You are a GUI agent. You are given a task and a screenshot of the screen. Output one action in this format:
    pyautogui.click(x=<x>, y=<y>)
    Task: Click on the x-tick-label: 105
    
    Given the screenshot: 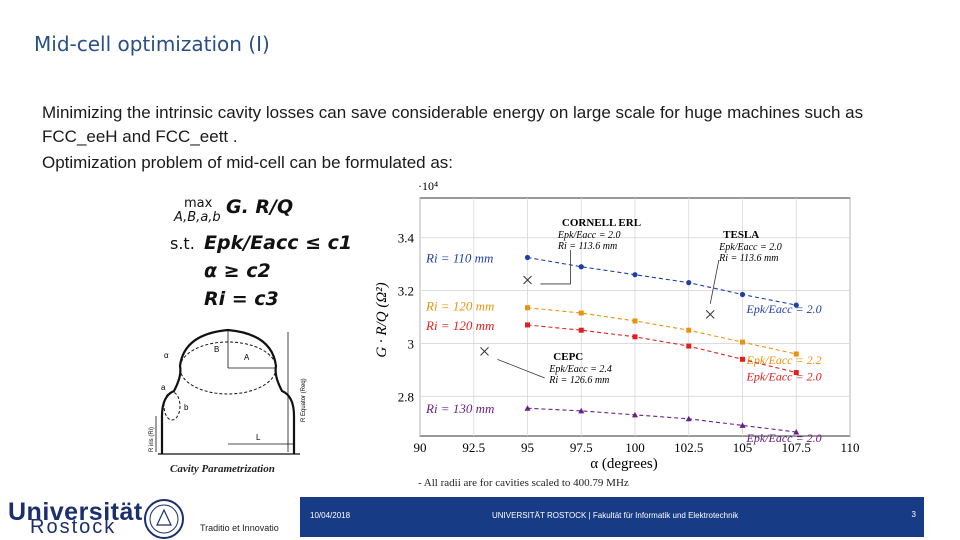 What is the action you would take?
    pyautogui.click(x=743, y=447)
    